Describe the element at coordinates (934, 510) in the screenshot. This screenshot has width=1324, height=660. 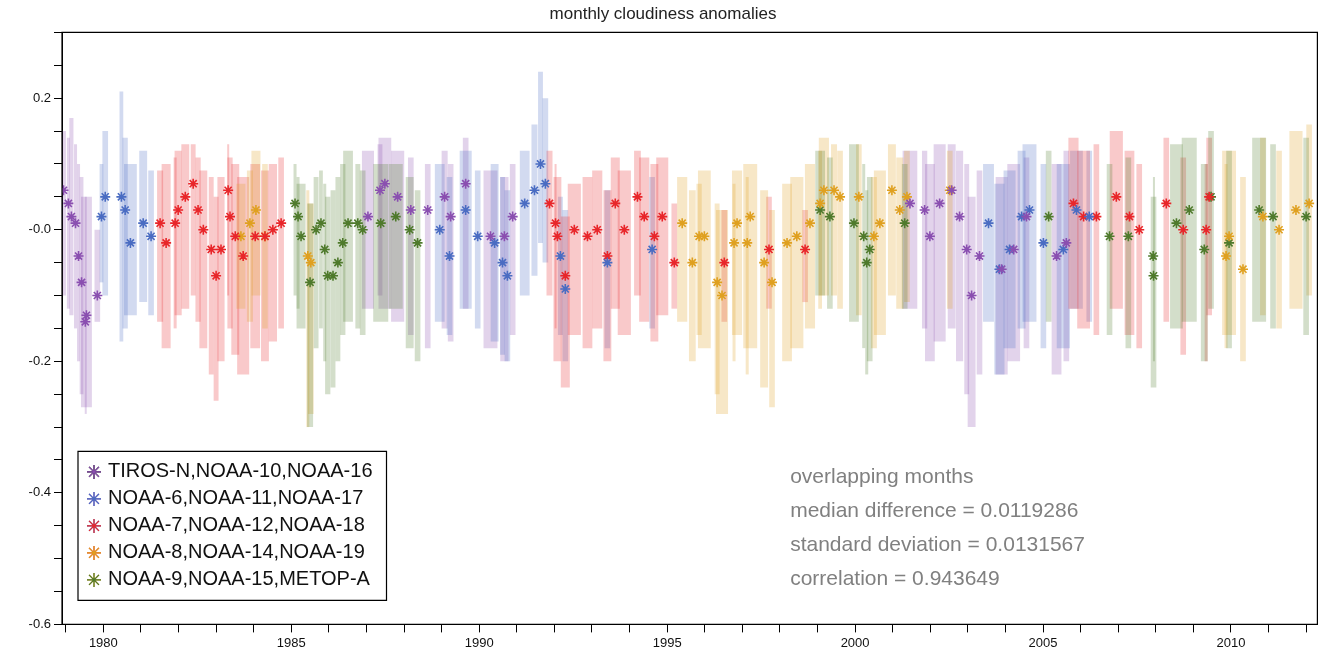
I see `annotation: median difference = 0.0119286` at that location.